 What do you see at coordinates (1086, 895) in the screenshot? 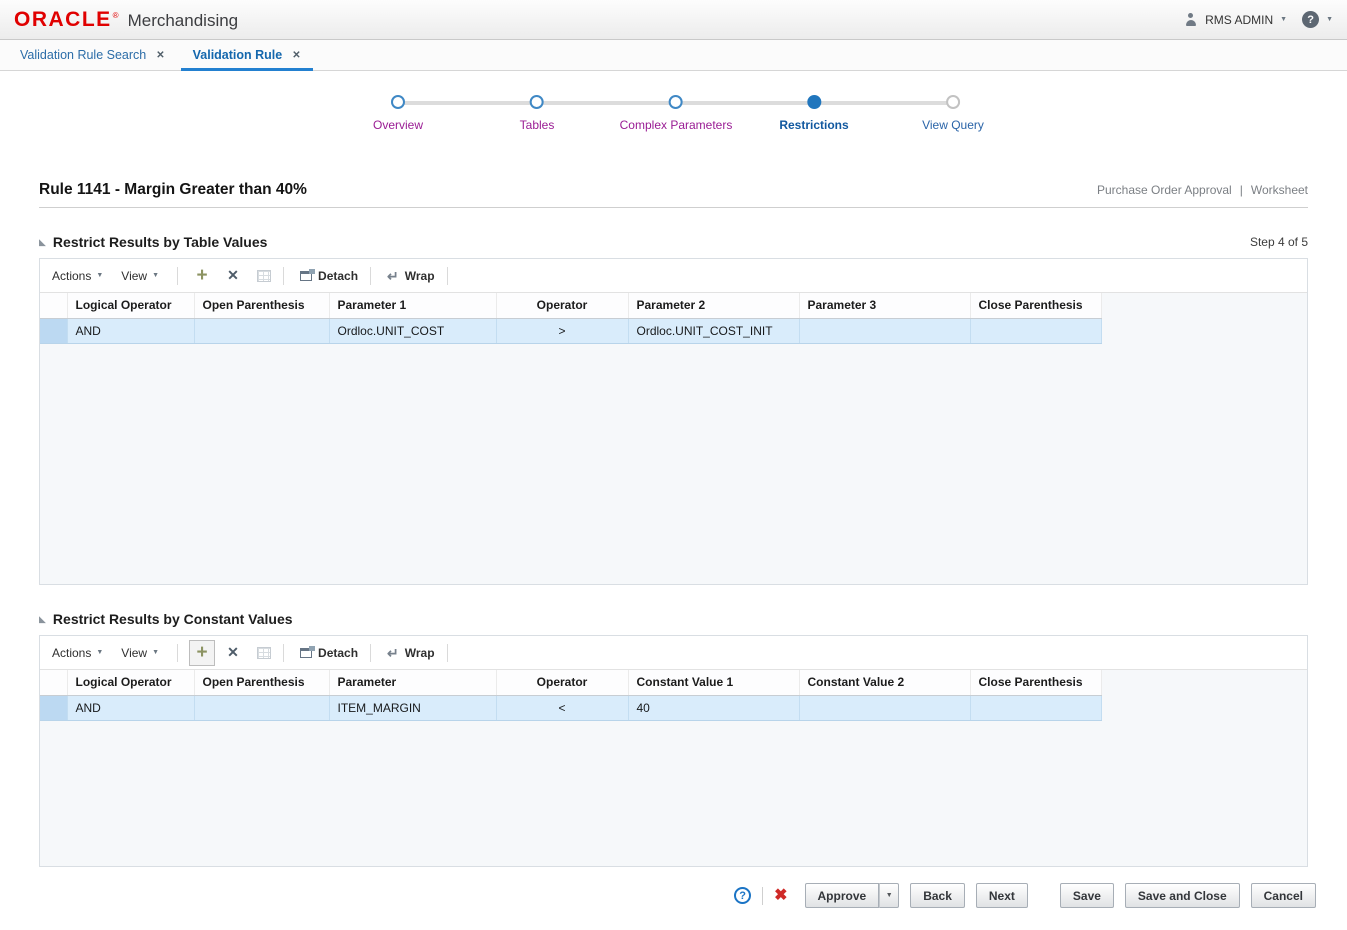
I see `save-button: Save` at bounding box center [1086, 895].